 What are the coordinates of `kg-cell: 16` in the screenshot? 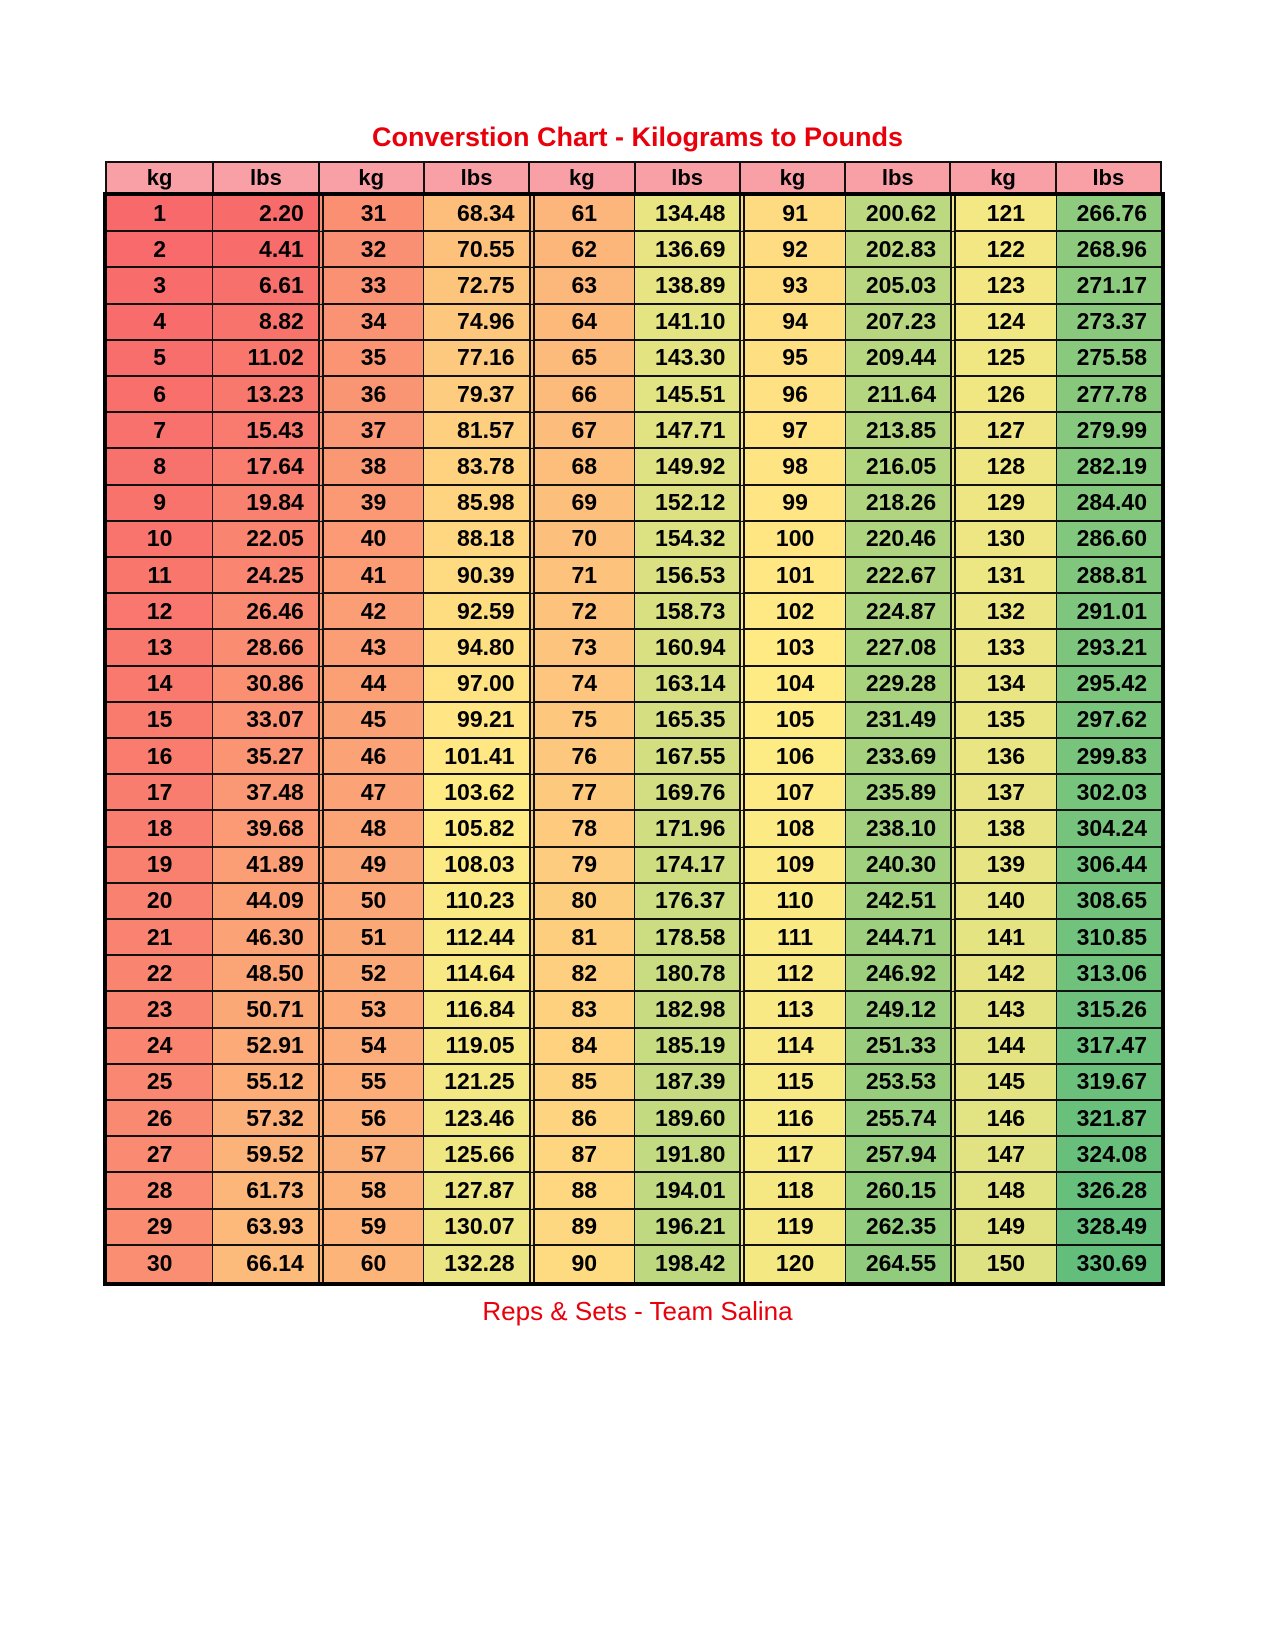 It's located at (160, 757).